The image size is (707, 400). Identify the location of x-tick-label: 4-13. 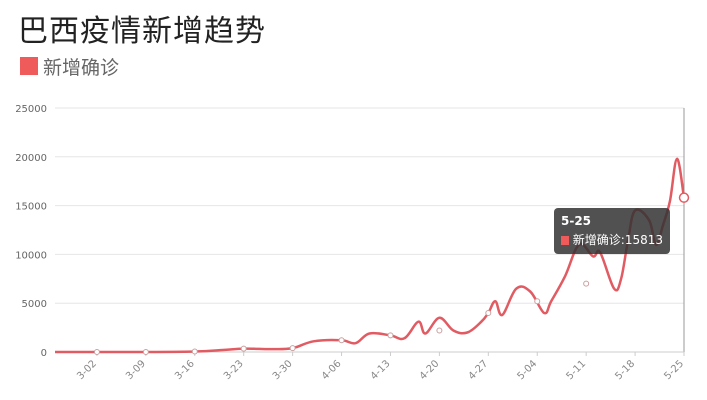
(381, 370).